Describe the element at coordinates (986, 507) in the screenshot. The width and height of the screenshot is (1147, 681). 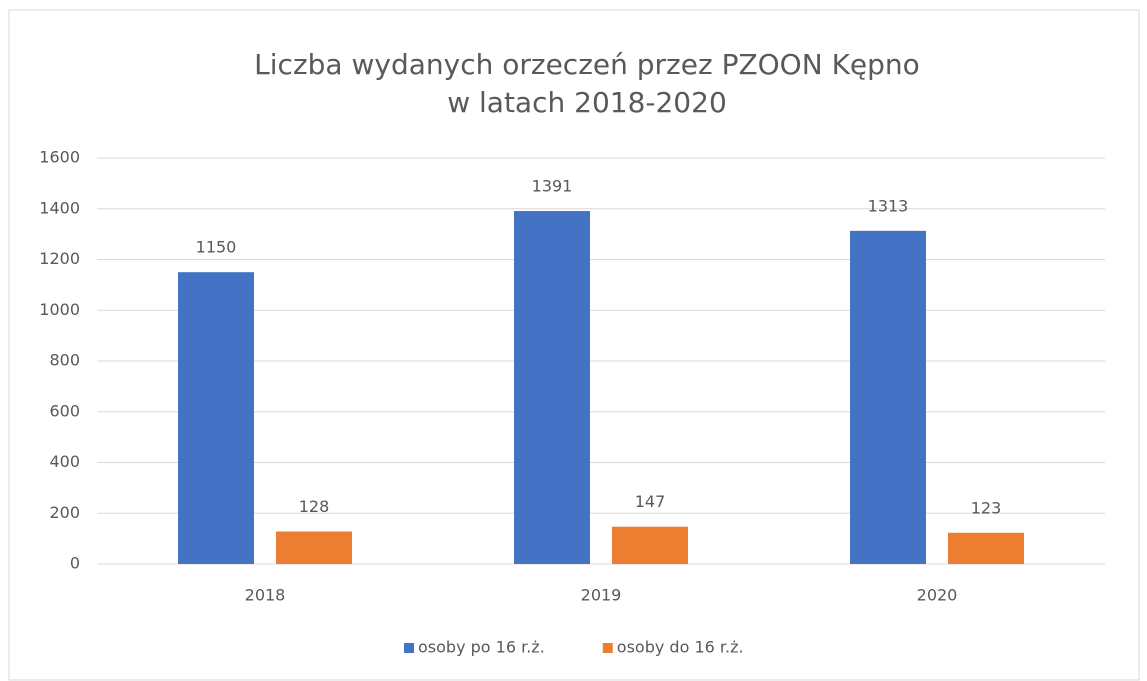
I see `data-label: 123` at that location.